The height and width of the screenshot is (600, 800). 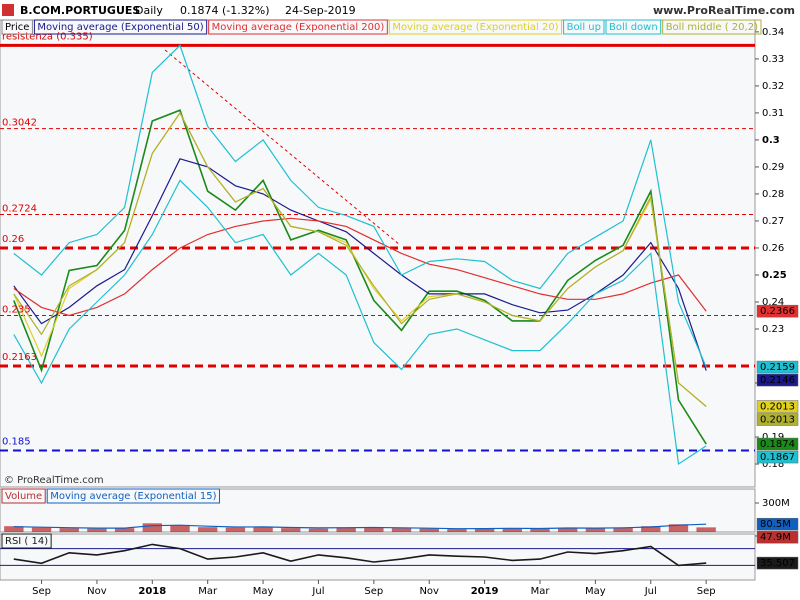 What do you see at coordinates (47, 36) in the screenshot?
I see `level-label: resistenza (0.335)` at bounding box center [47, 36].